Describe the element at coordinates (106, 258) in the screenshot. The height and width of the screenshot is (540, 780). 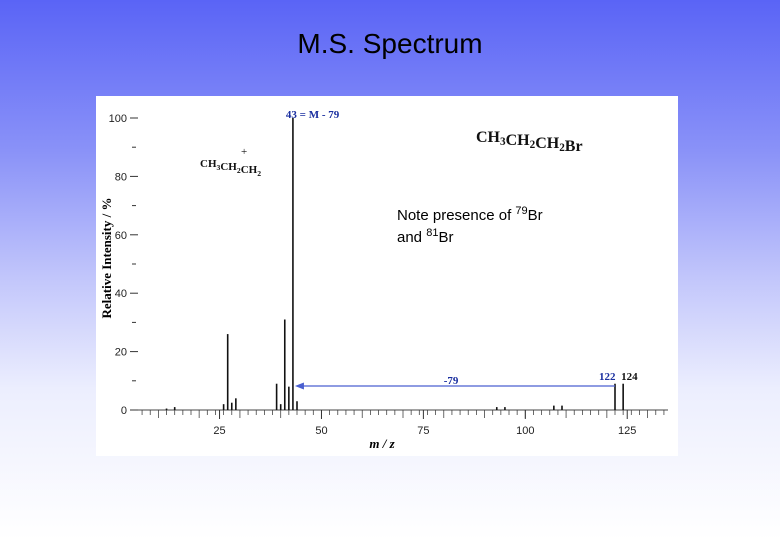
I see `y-axis-label: Relative Intensity / %` at that location.